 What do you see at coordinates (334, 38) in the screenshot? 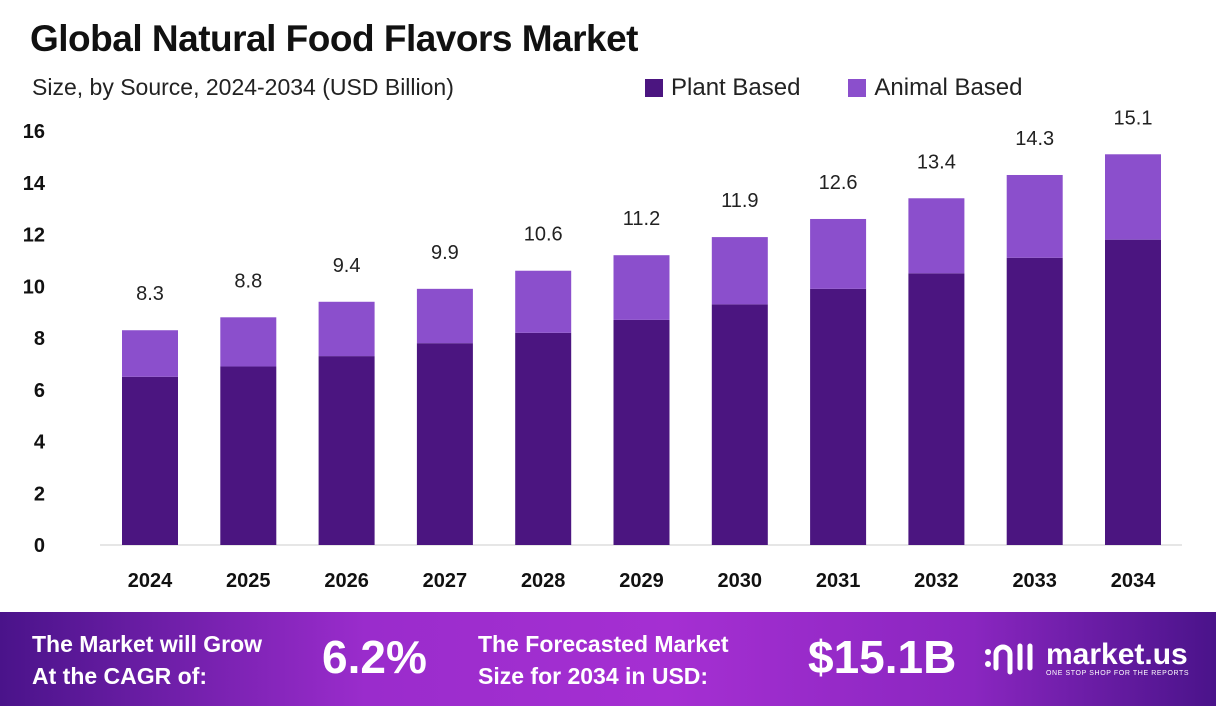
I see `chart-title: Global Natural Food Flavors Market` at bounding box center [334, 38].